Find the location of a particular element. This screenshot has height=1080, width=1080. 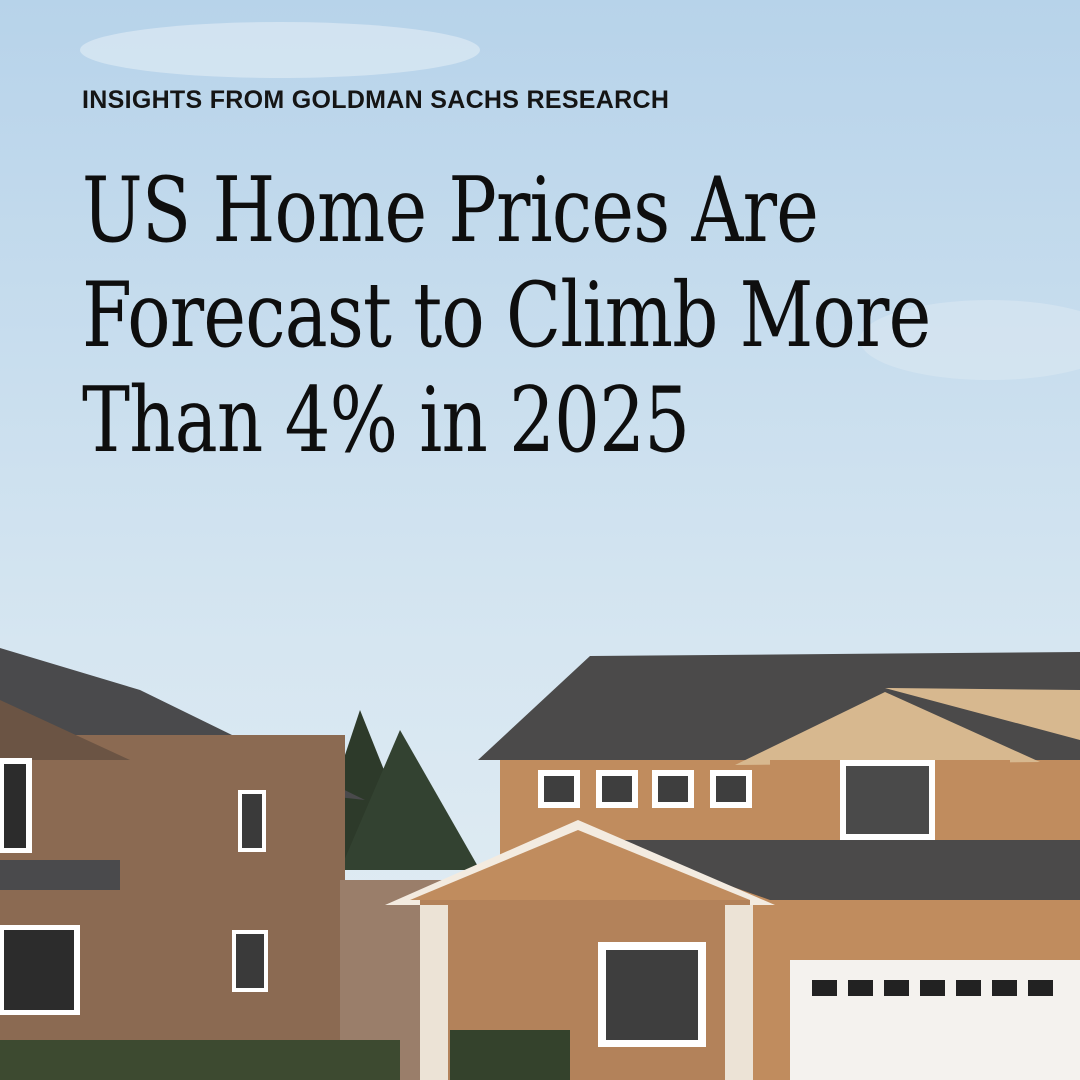

headline-line: US Home Prices Are is located at coordinates (450, 210).